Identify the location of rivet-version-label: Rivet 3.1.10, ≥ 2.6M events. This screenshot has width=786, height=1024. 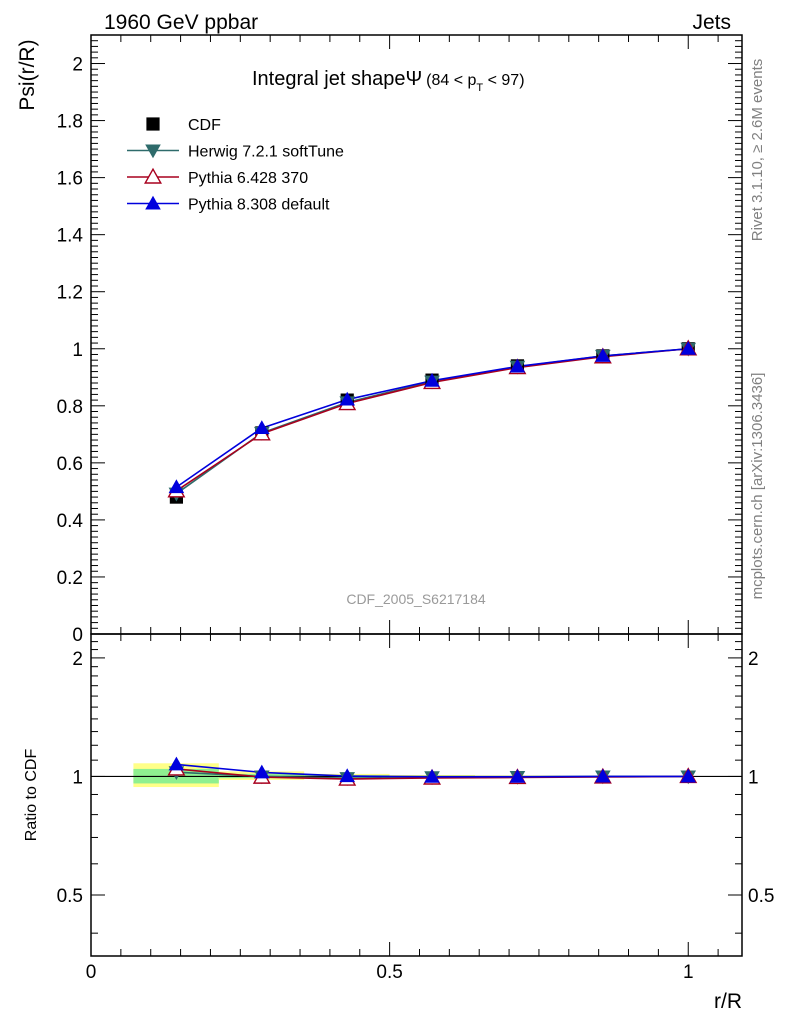
(757, 150).